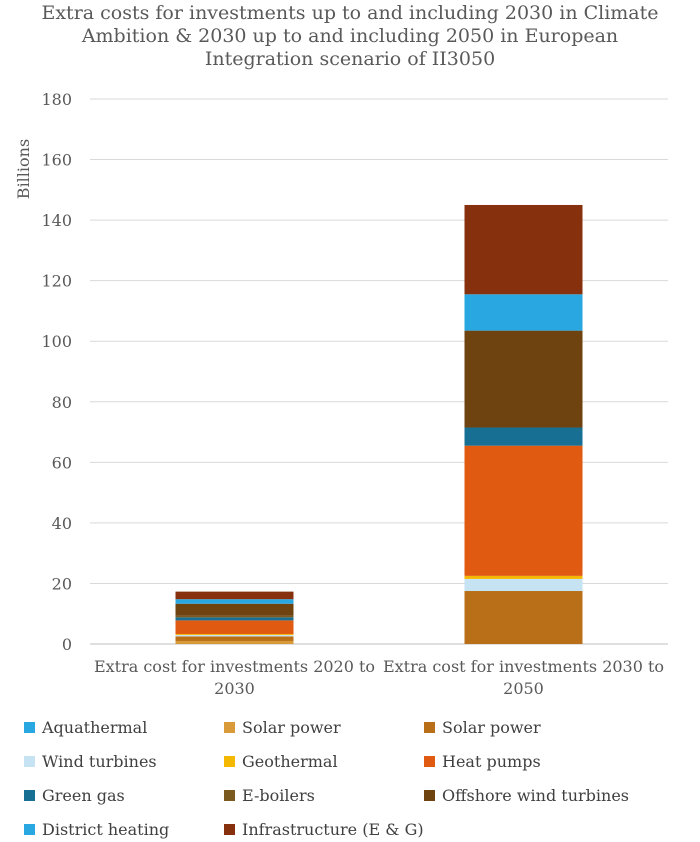 Image resolution: width=700 pixels, height=842 pixels. Describe the element at coordinates (62, 523) in the screenshot. I see `y-tick-label: 40` at that location.